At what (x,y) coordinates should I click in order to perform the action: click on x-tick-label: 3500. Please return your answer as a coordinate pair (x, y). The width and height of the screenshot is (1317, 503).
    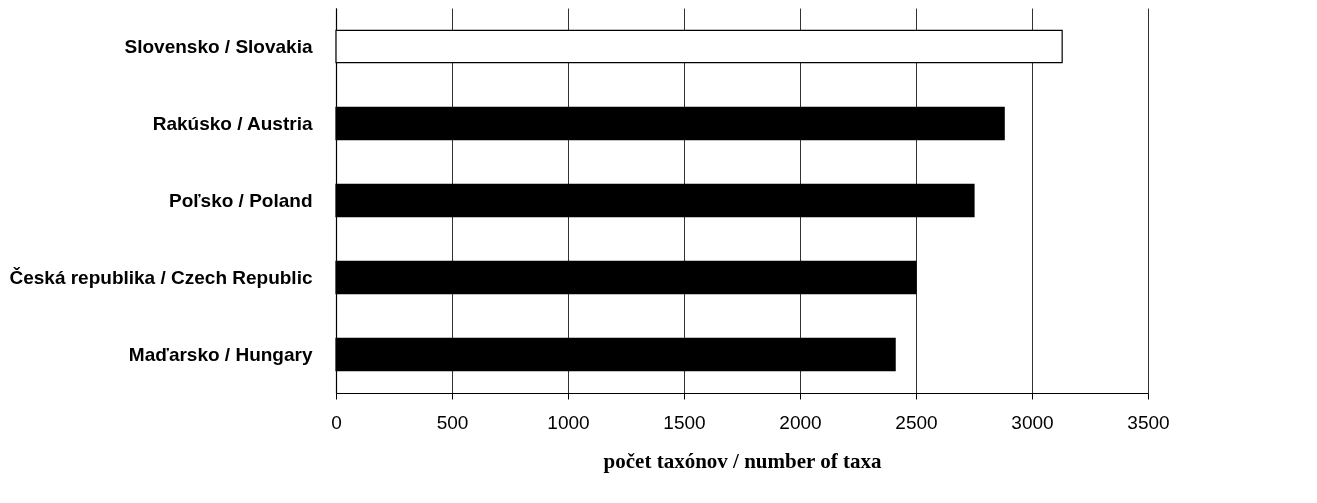
    Looking at the image, I should click on (1148, 422).